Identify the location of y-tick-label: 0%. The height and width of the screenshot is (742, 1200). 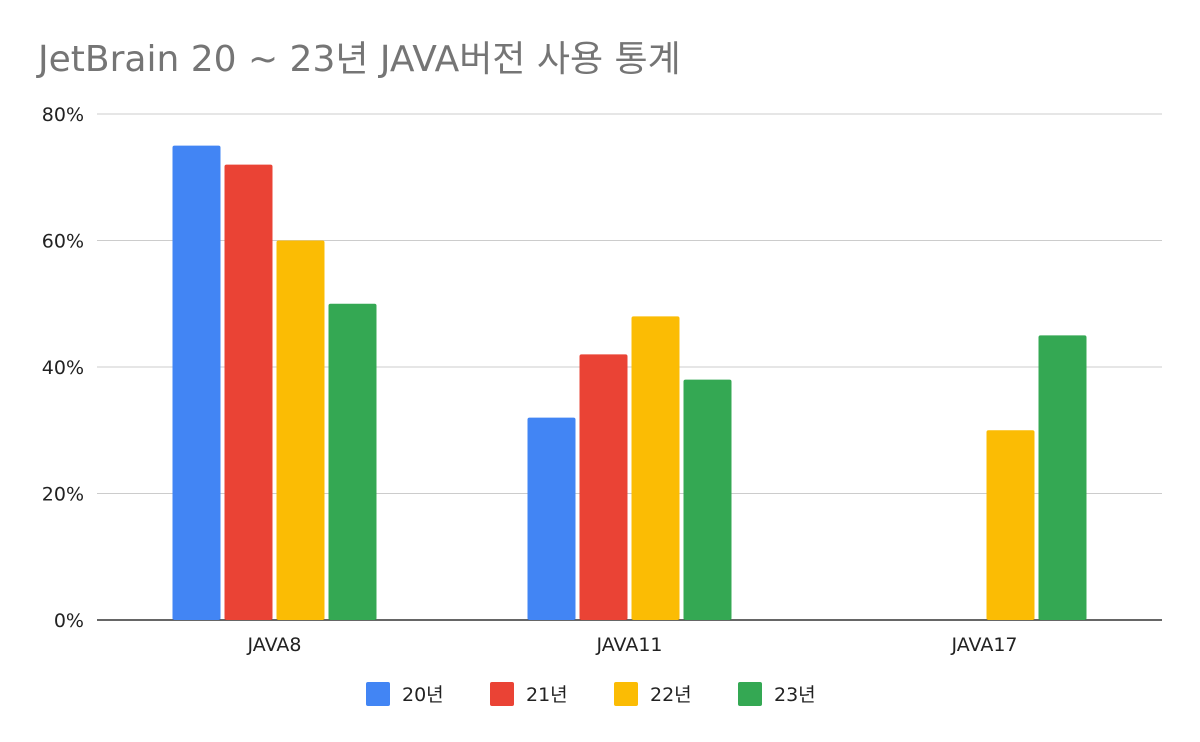
(69, 621).